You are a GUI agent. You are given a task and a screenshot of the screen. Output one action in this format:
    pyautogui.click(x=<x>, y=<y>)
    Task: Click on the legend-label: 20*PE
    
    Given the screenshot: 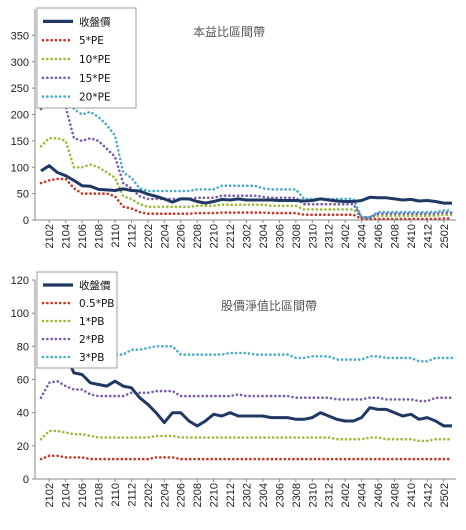 What is the action you would take?
    pyautogui.click(x=95, y=98)
    